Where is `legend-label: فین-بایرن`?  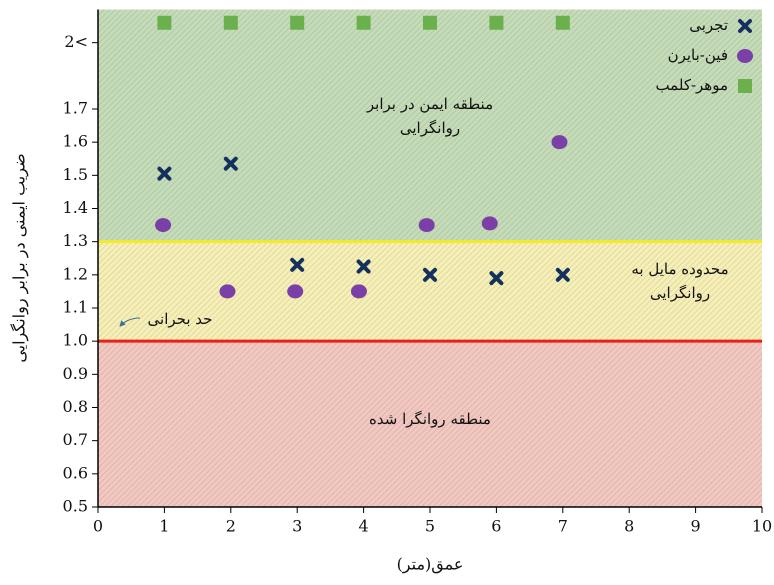 legend-label: فین-بایرن is located at coordinates (698, 55).